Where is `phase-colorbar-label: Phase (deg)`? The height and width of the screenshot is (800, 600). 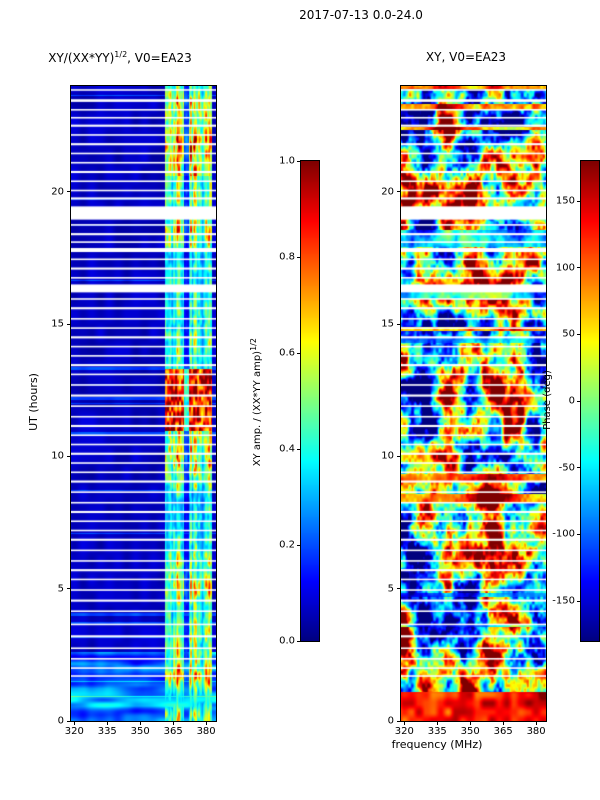
phase-colorbar-label: Phase (deg) is located at coordinates (547, 400).